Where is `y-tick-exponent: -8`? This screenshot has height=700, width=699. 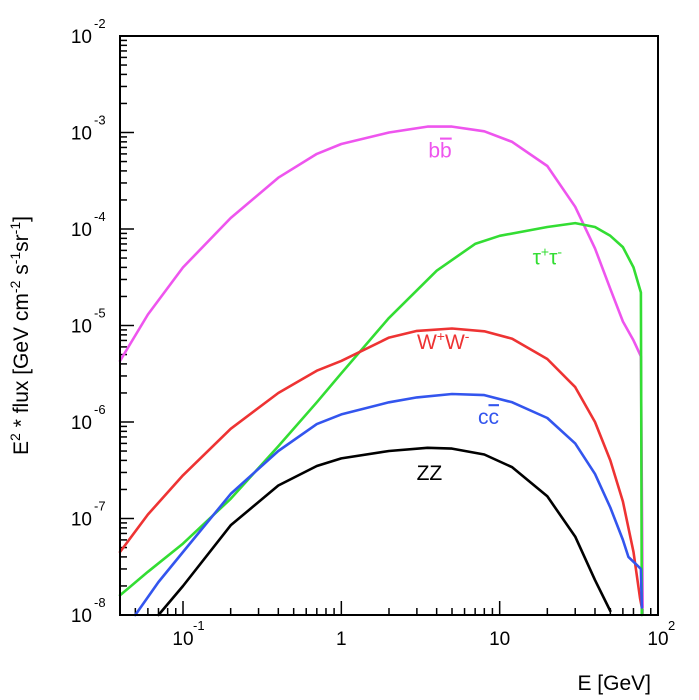 y-tick-exponent: -8 is located at coordinates (100, 602).